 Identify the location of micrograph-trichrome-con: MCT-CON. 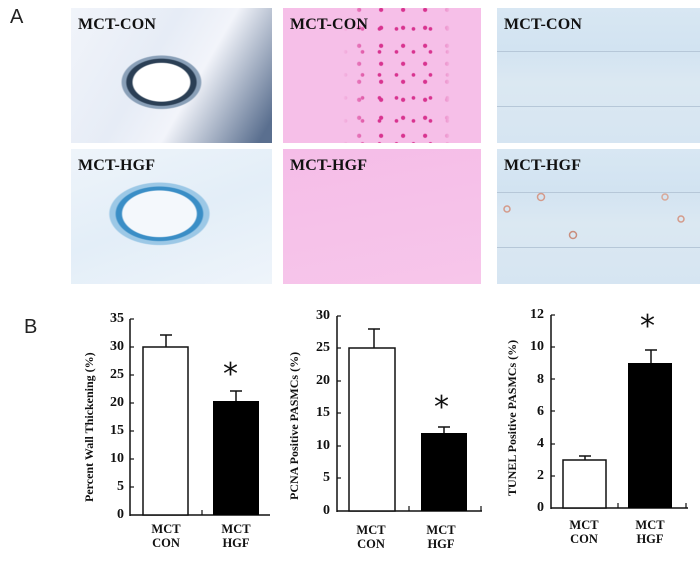
(171, 75).